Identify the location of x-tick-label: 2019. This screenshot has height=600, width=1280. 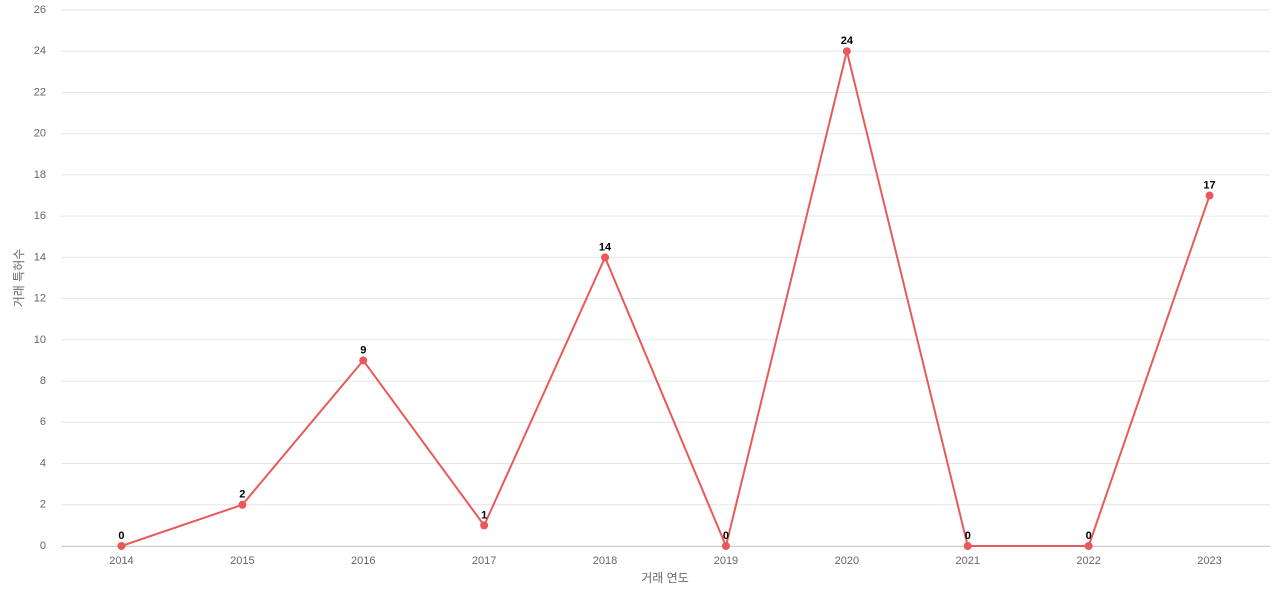
(726, 561).